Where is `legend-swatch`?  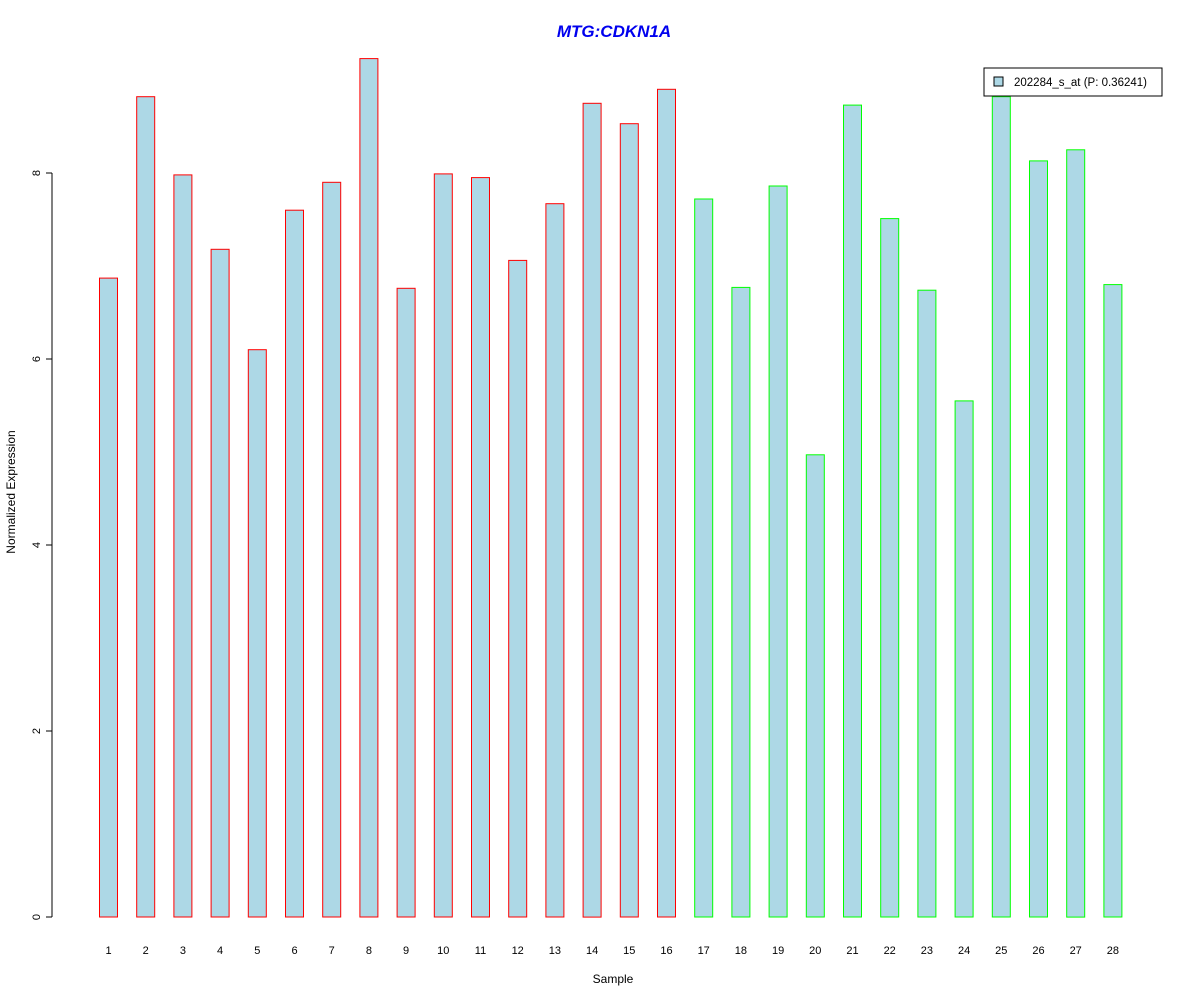
legend-swatch is located at coordinates (998, 81).